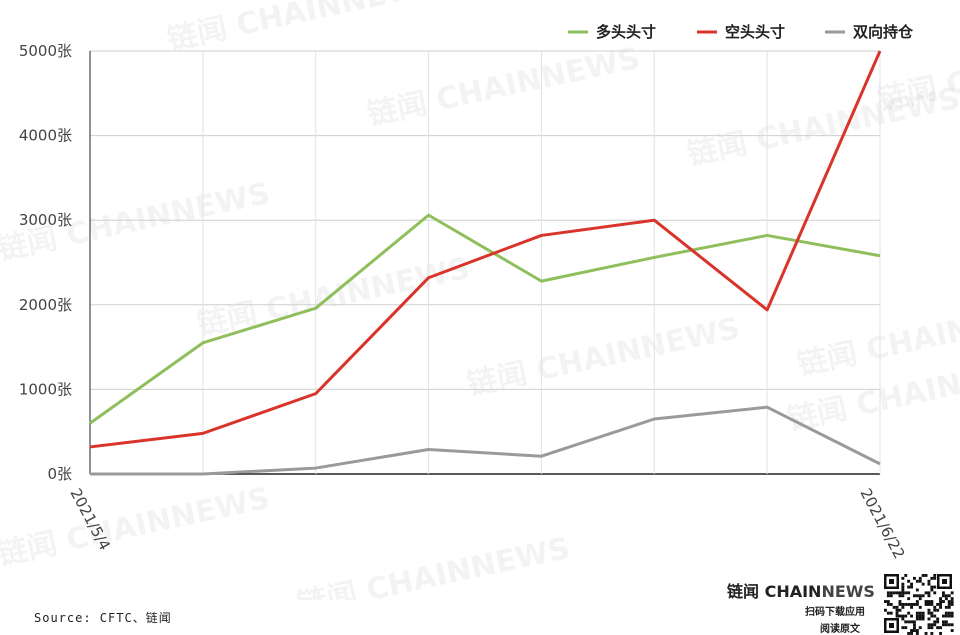 Image resolution: width=960 pixels, height=635 pixels. Describe the element at coordinates (45, 51) in the screenshot. I see `y-tick-label: 5000张` at that location.